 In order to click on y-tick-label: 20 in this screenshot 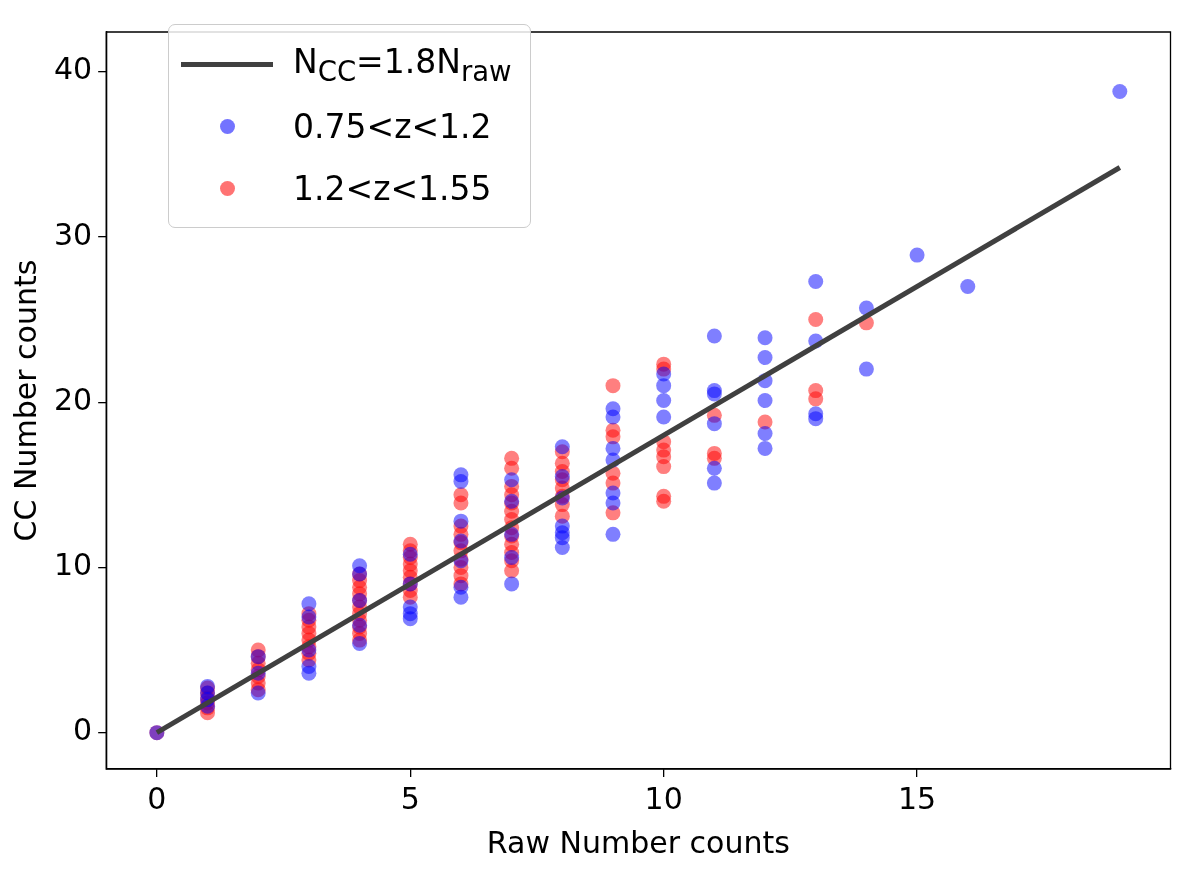, I will do `click(73, 399)`.